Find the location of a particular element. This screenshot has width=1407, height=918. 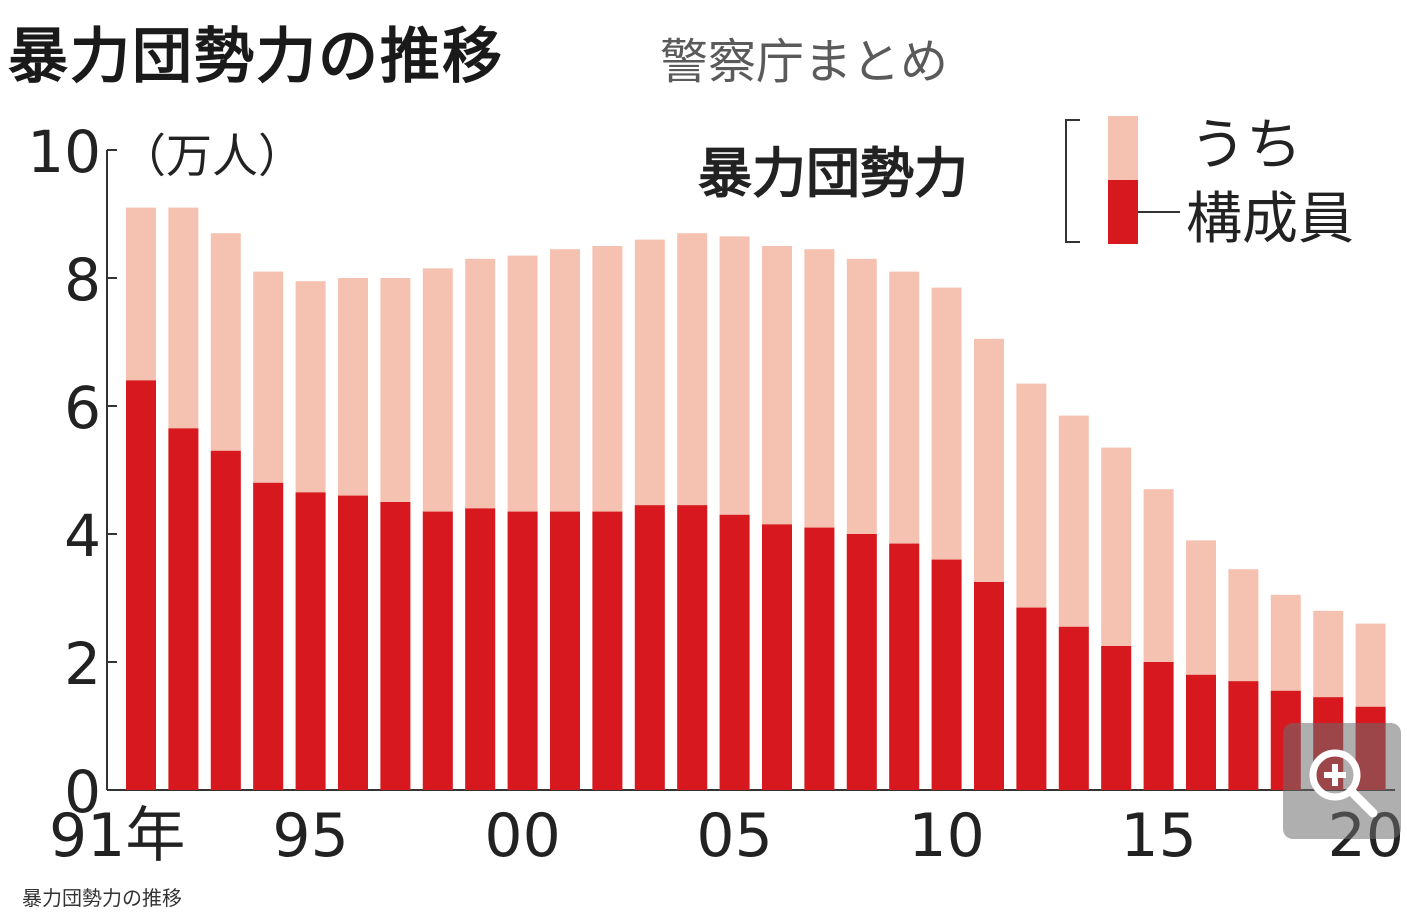

y-tick-label: 6 is located at coordinates (82, 408).